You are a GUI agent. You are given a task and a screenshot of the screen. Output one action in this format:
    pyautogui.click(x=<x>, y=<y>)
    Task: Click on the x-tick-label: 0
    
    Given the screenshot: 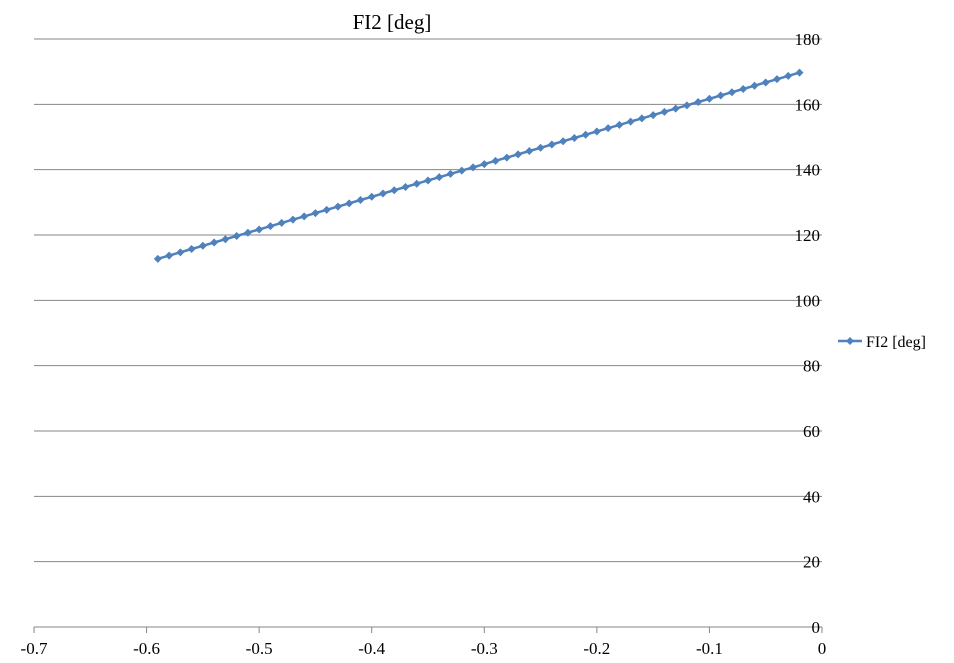 What is the action you would take?
    pyautogui.click(x=822, y=648)
    